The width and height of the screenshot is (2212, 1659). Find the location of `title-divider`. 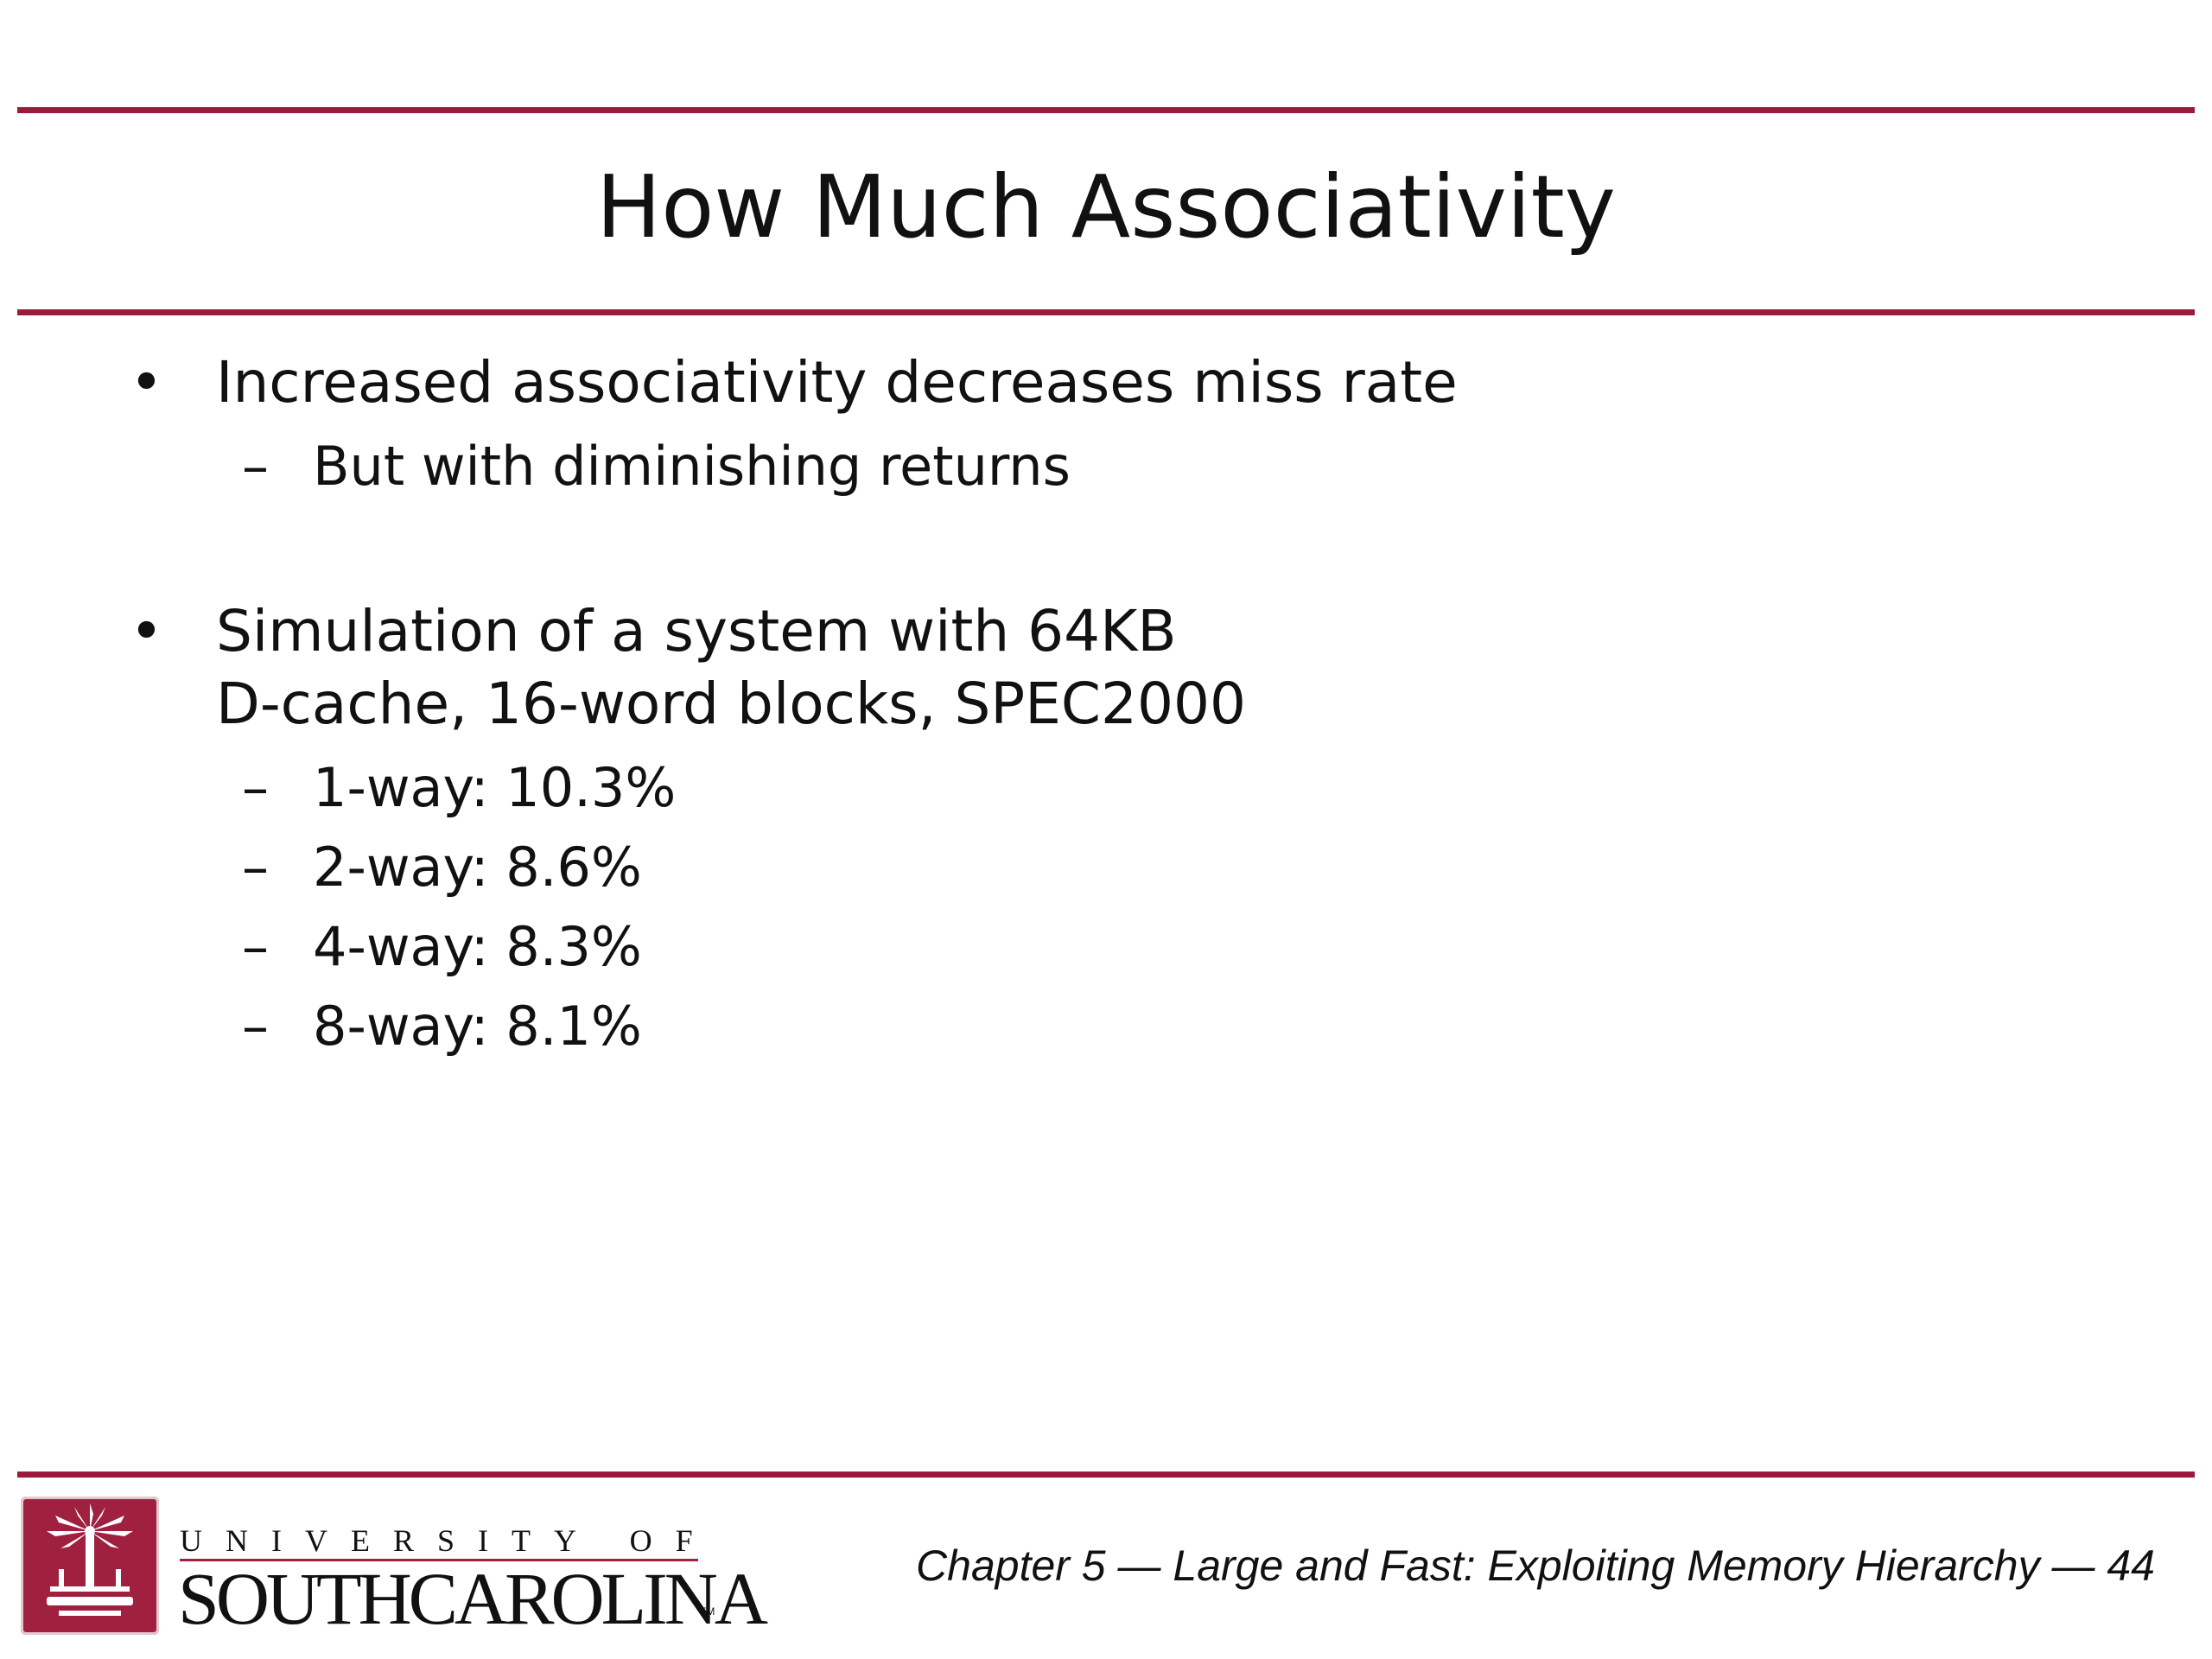

title-divider is located at coordinates (1106, 312).